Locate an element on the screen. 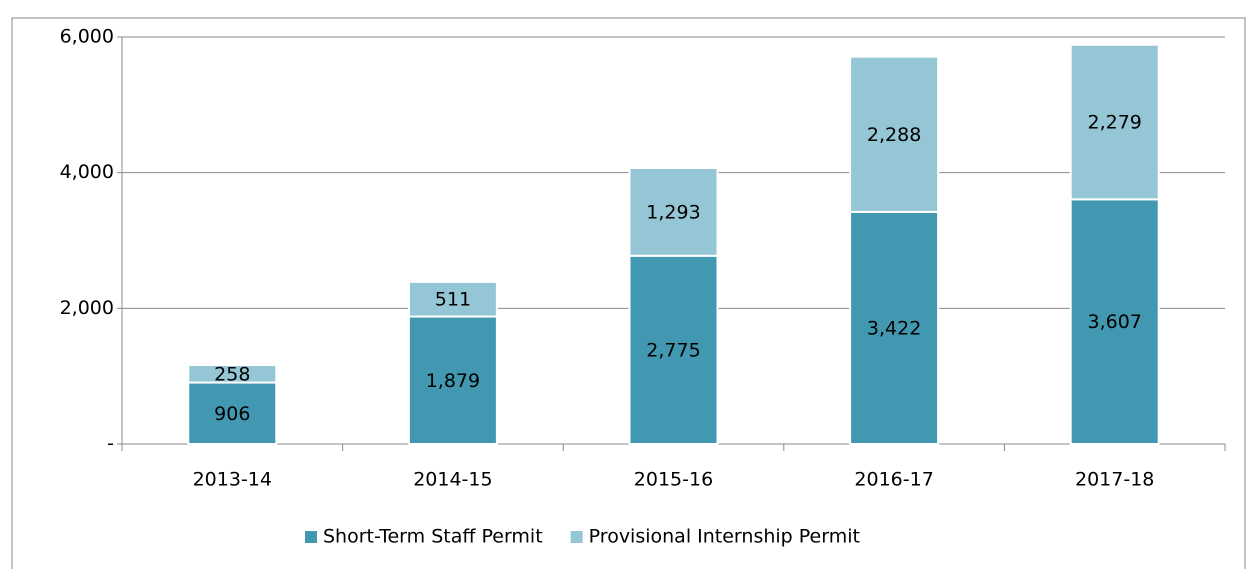 Image resolution: width=1253 pixels, height=569 pixels. legend-label: Short-Term Staff Permit is located at coordinates (433, 537).